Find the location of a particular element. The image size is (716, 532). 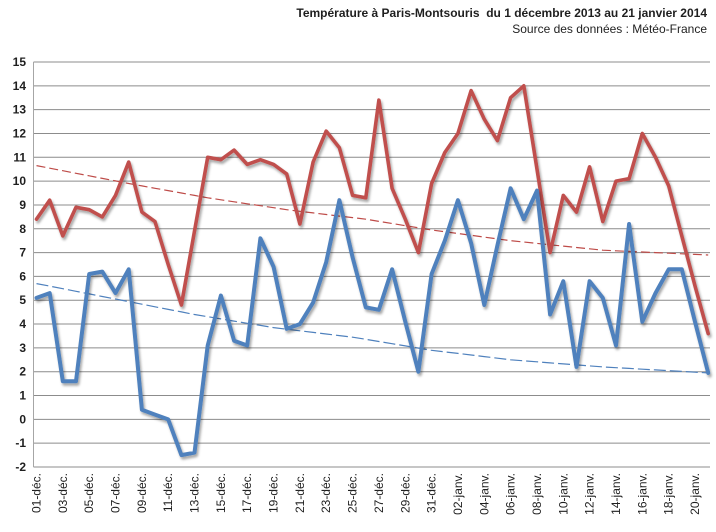

y-tick-label: 6 is located at coordinates (22, 276).